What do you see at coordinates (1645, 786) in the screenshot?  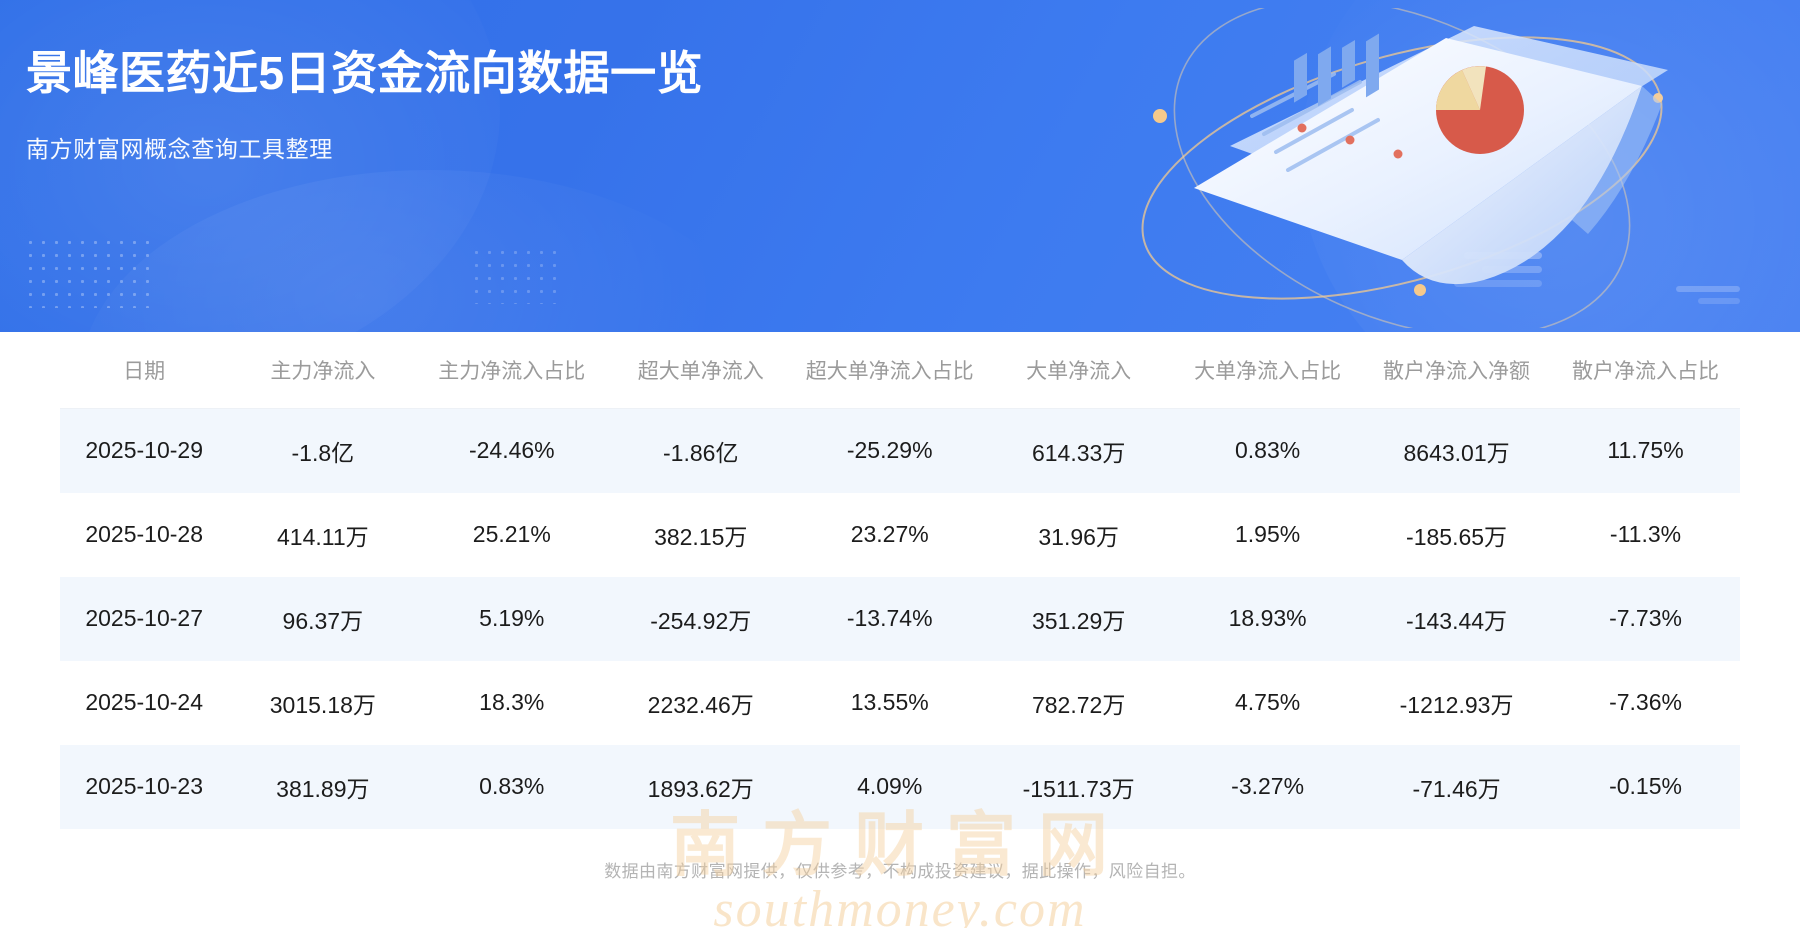 I see `cell-retail-pct: -0.15%` at bounding box center [1645, 786].